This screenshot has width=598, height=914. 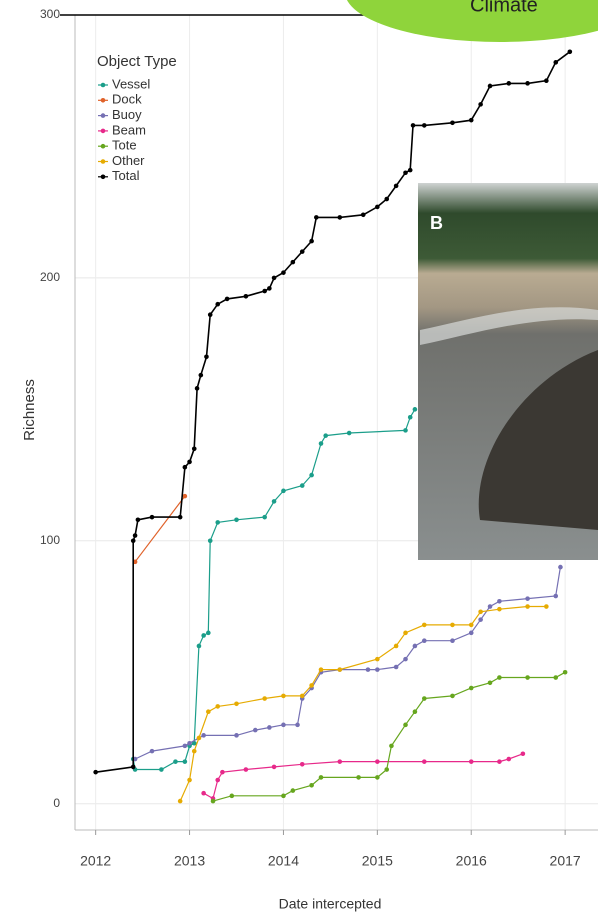 What do you see at coordinates (131, 83) in the screenshot?
I see `legend-label: Vessel` at bounding box center [131, 83].